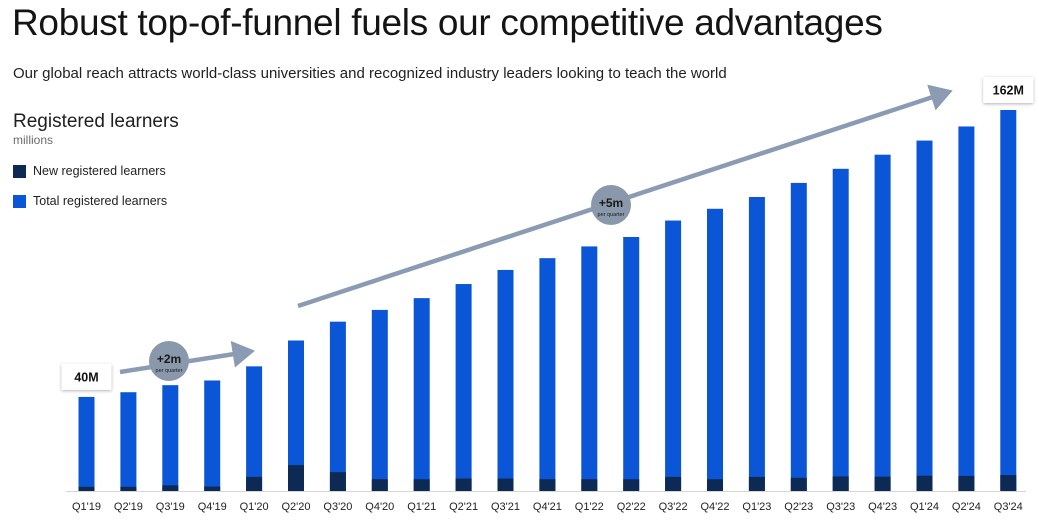 The height and width of the screenshot is (529, 1039). Describe the element at coordinates (86, 507) in the screenshot. I see `x-tick-label: Q1'19` at that location.